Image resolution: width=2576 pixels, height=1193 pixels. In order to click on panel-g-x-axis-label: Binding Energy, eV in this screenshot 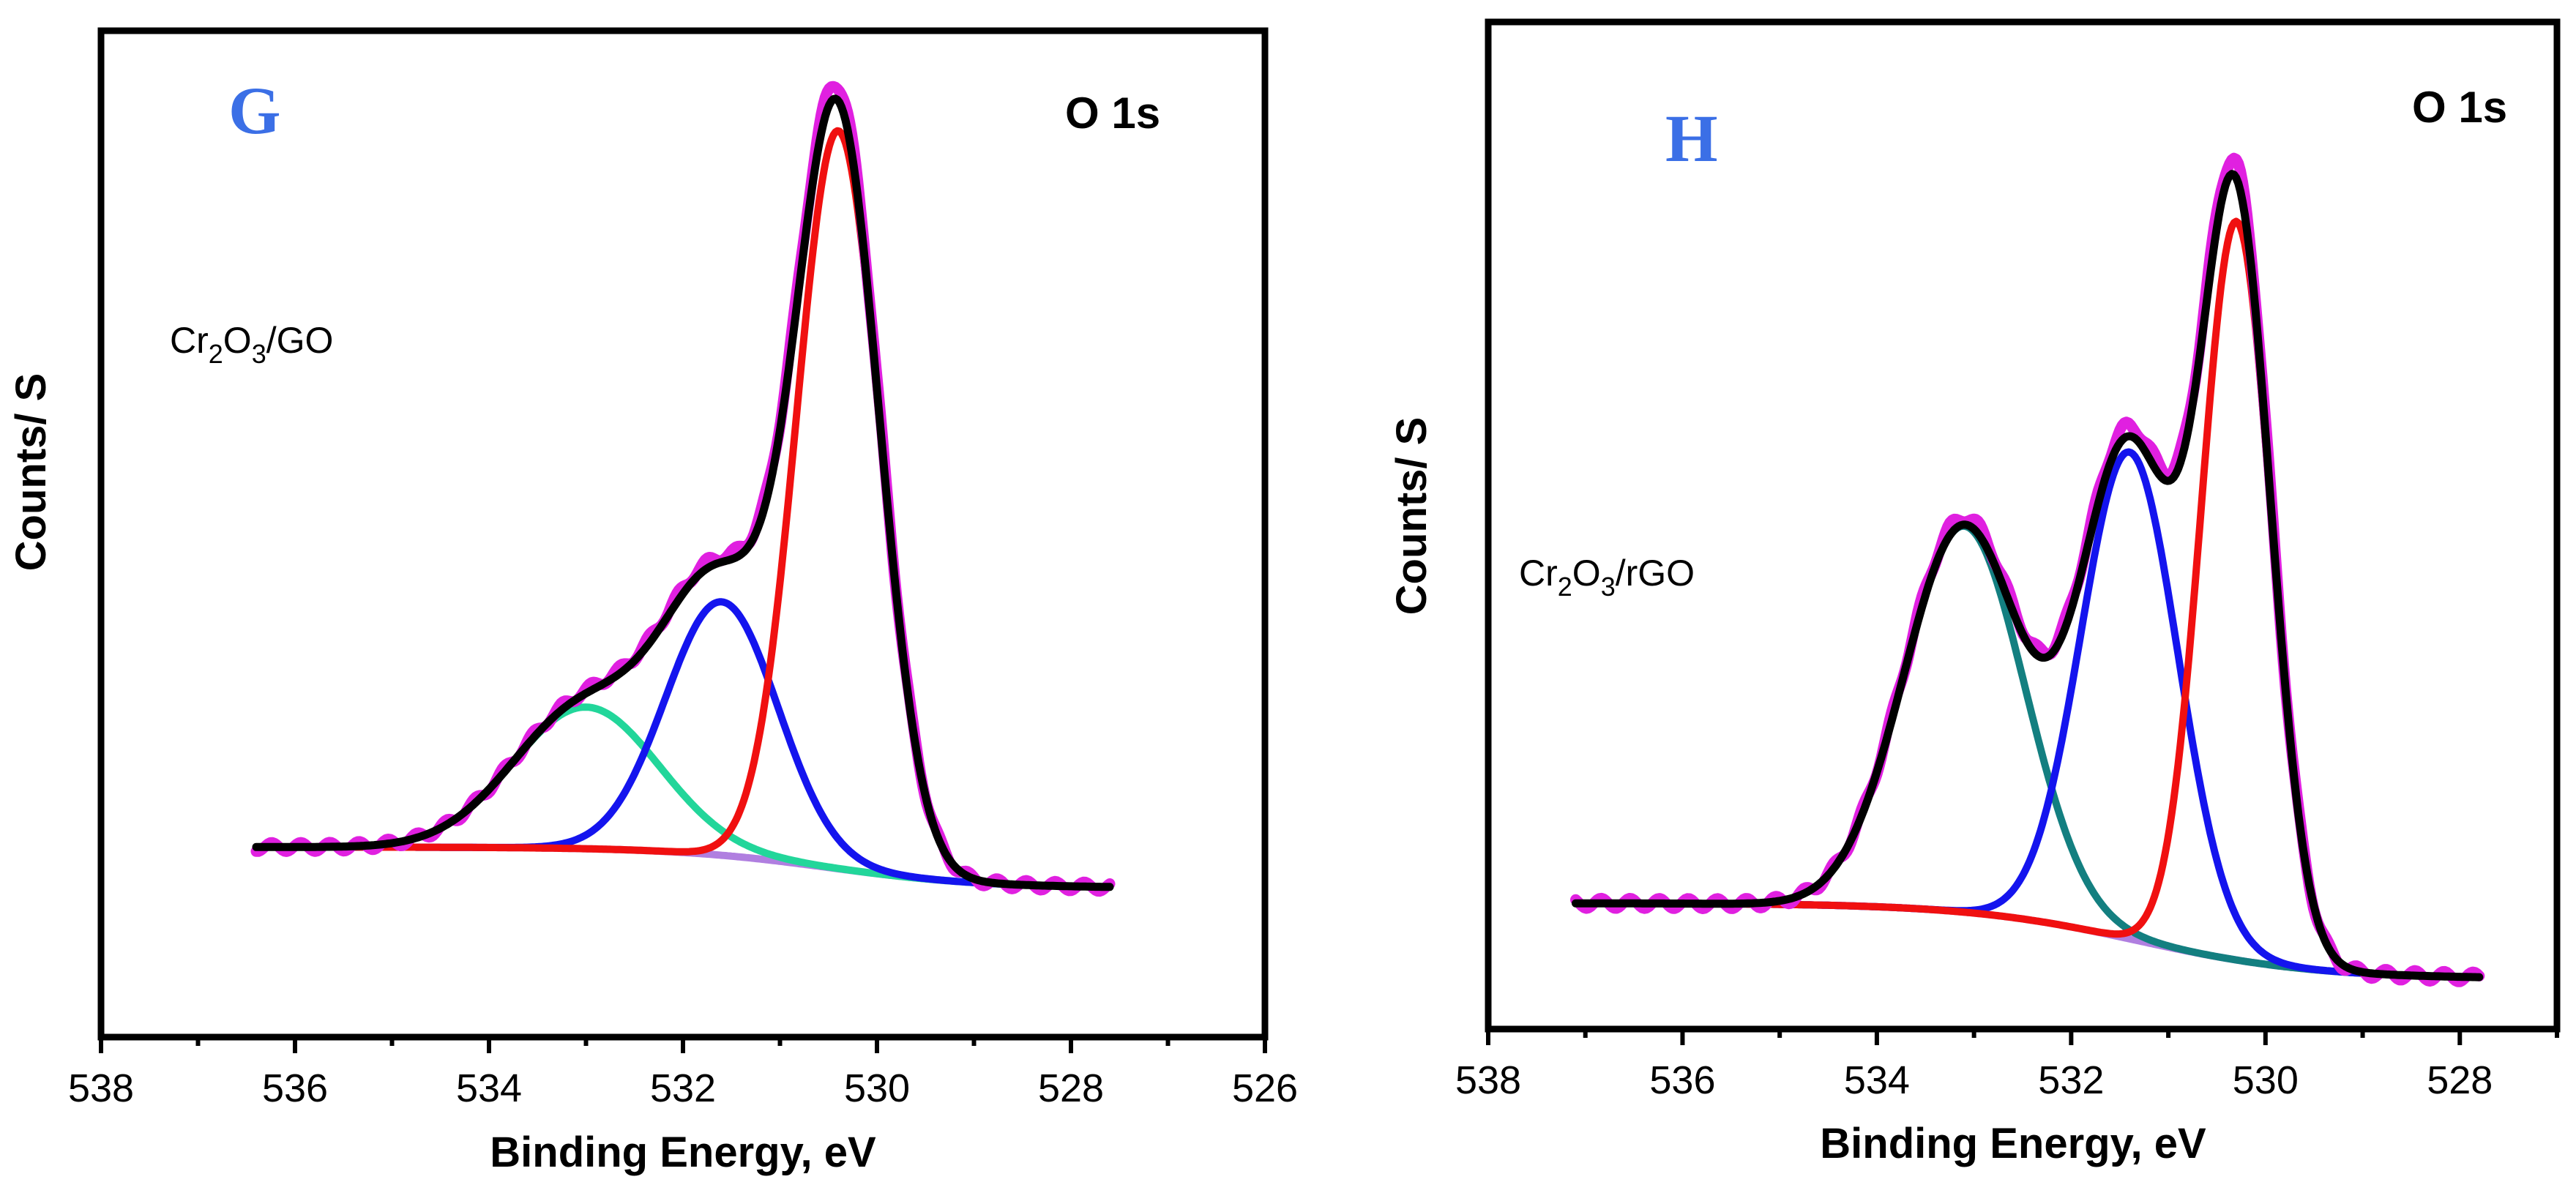, I will do `click(683, 1152)`.